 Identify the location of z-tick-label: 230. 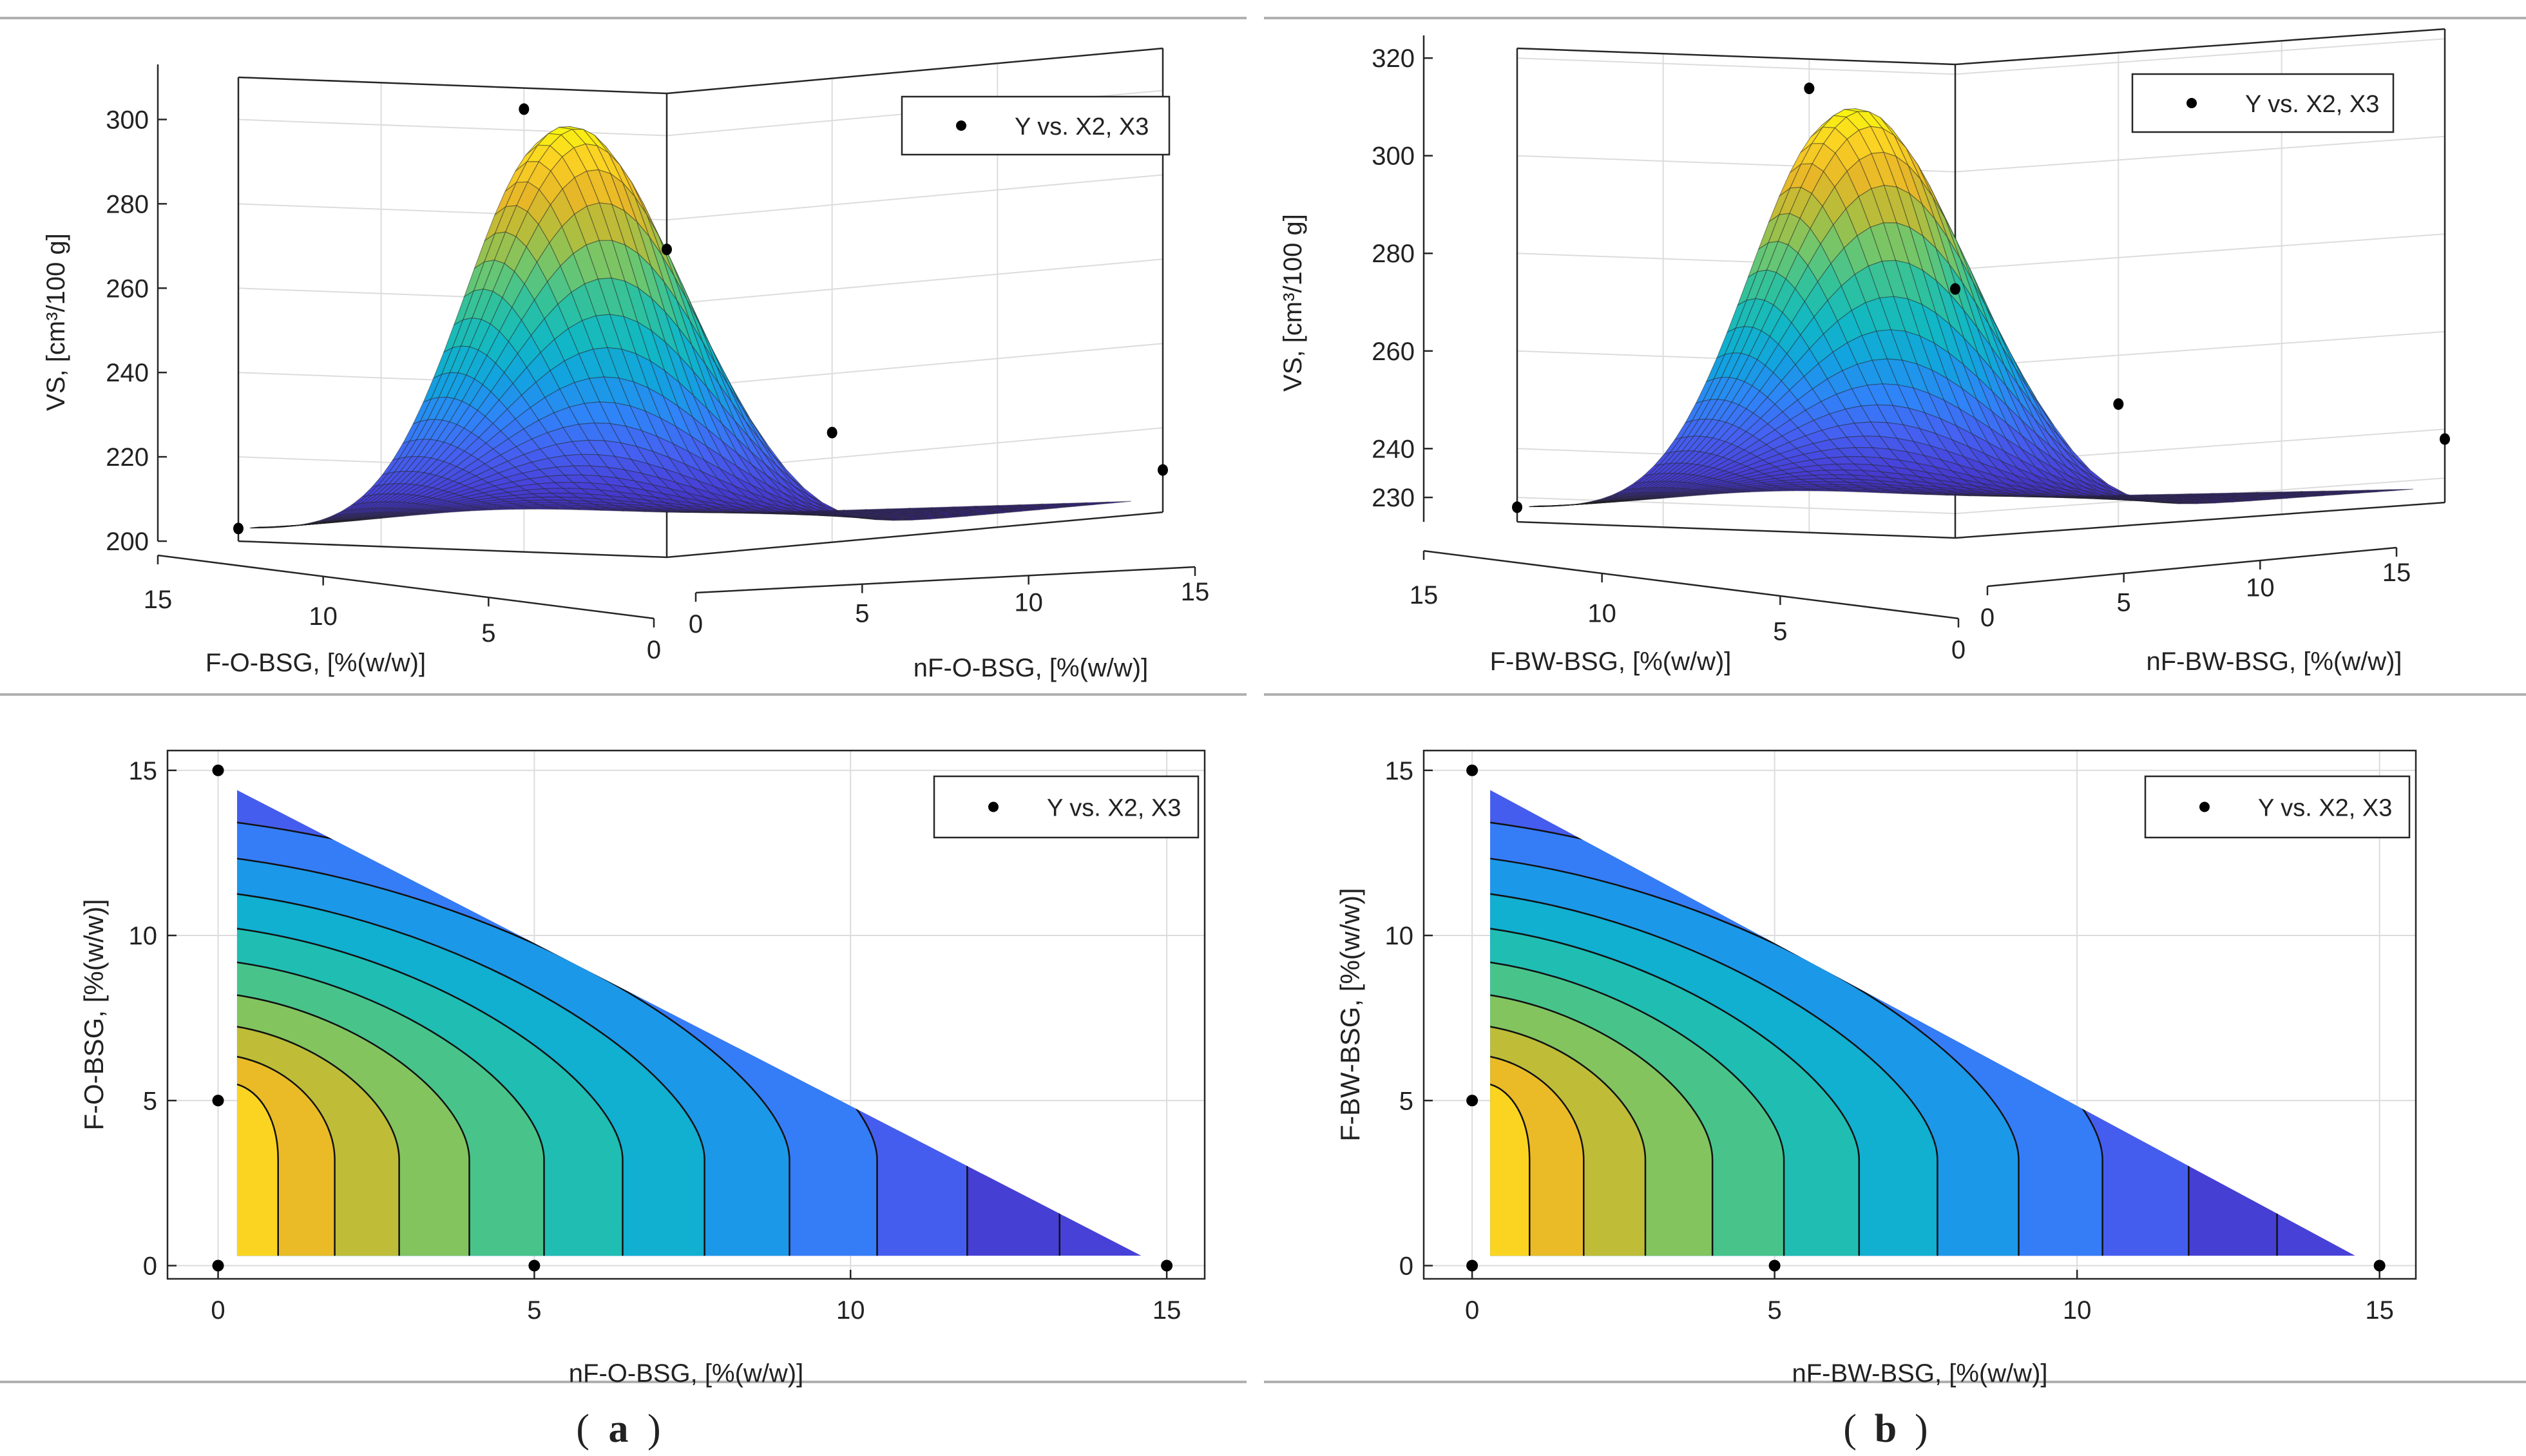
(1393, 498).